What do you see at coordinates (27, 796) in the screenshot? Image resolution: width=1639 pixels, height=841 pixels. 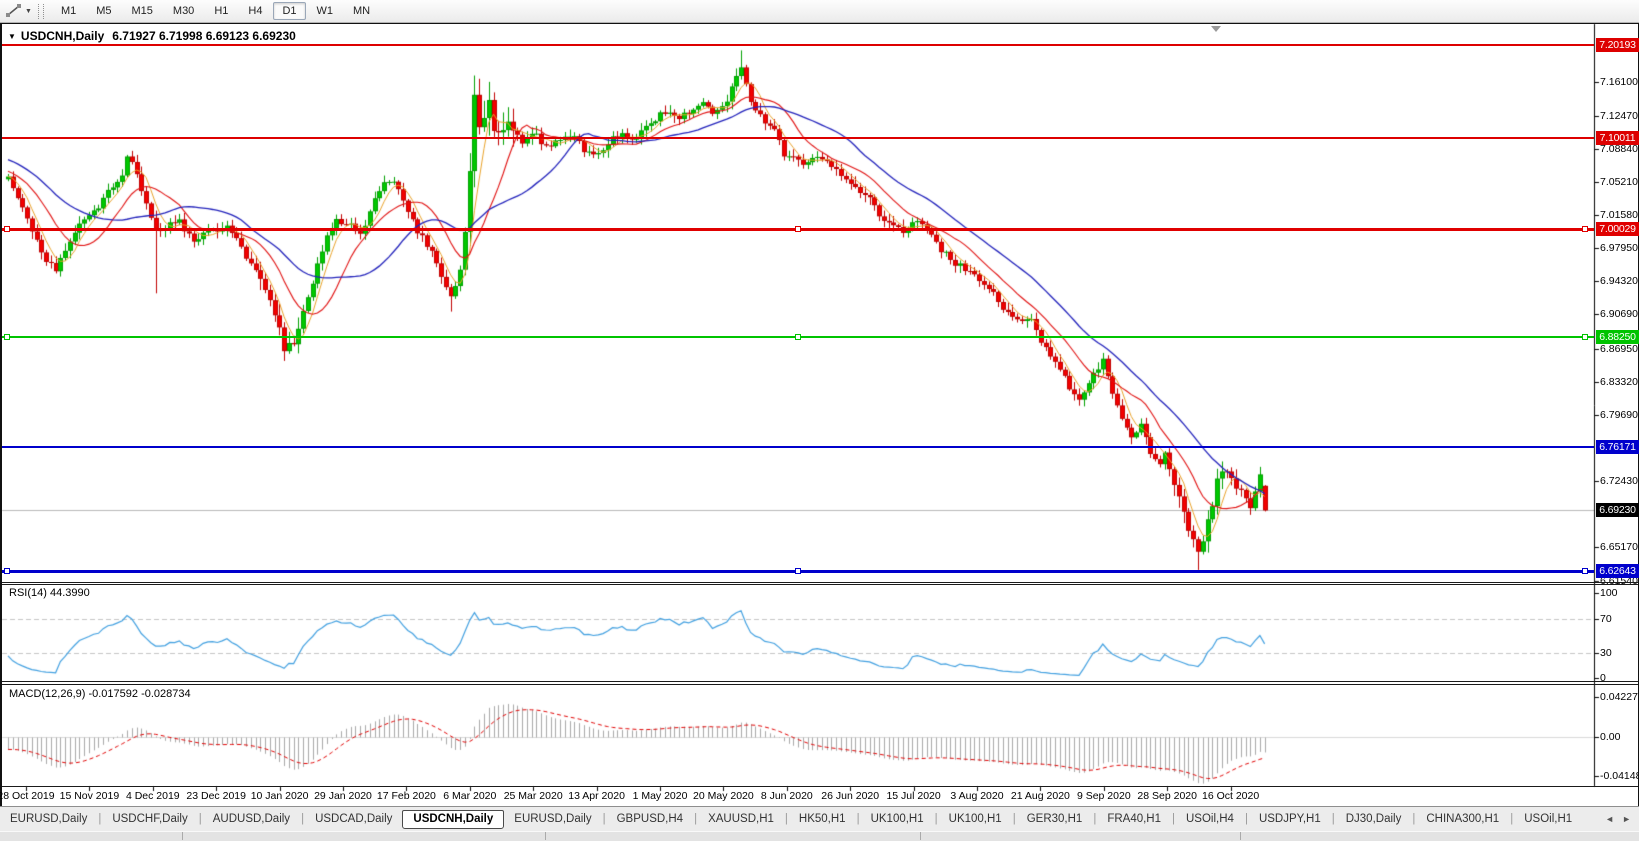 I see `date-axis-label: 28 Oct 2019` at bounding box center [27, 796].